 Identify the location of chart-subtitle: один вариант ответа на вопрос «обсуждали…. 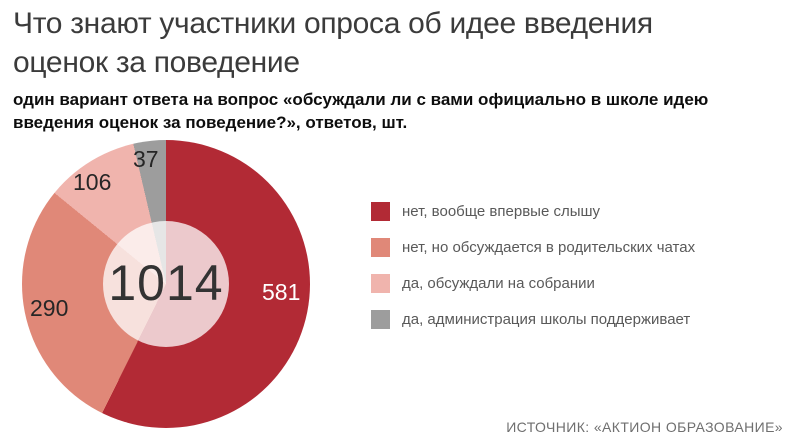
(361, 111).